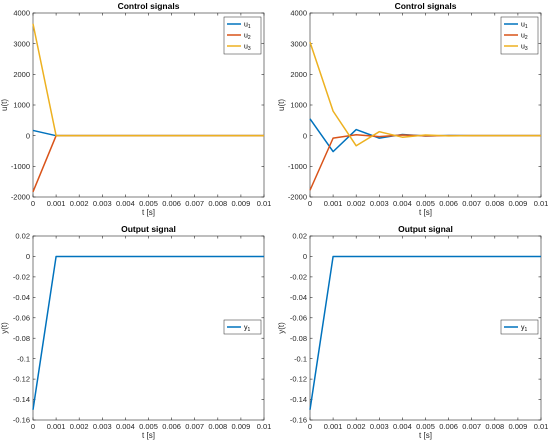 This screenshot has width=550, height=440. What do you see at coordinates (281, 105) in the screenshot?
I see `y-axis-label: u(t)` at bounding box center [281, 105].